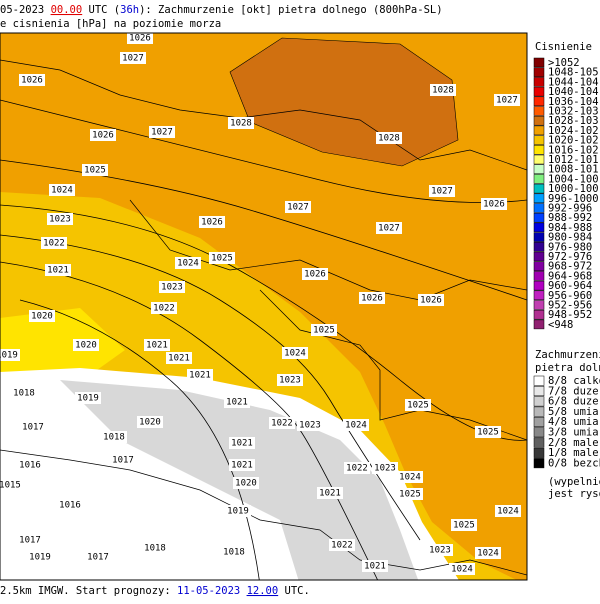  I want to click on legend-label: 980-984, so click(570, 238).